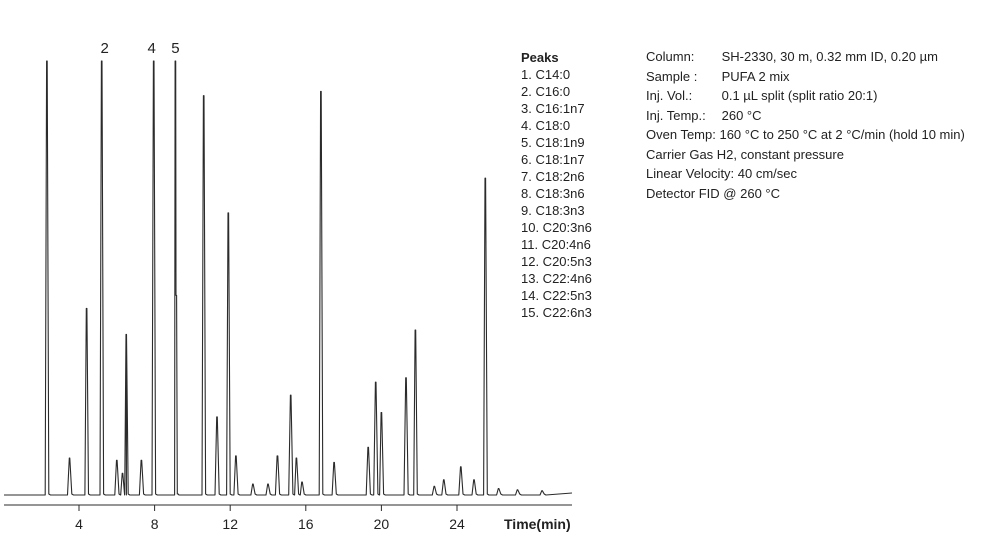 This screenshot has height=541, width=989. Describe the element at coordinates (722, 173) in the screenshot. I see `condition-velocity: Linear Velocity: 40 cm/sec` at that location.